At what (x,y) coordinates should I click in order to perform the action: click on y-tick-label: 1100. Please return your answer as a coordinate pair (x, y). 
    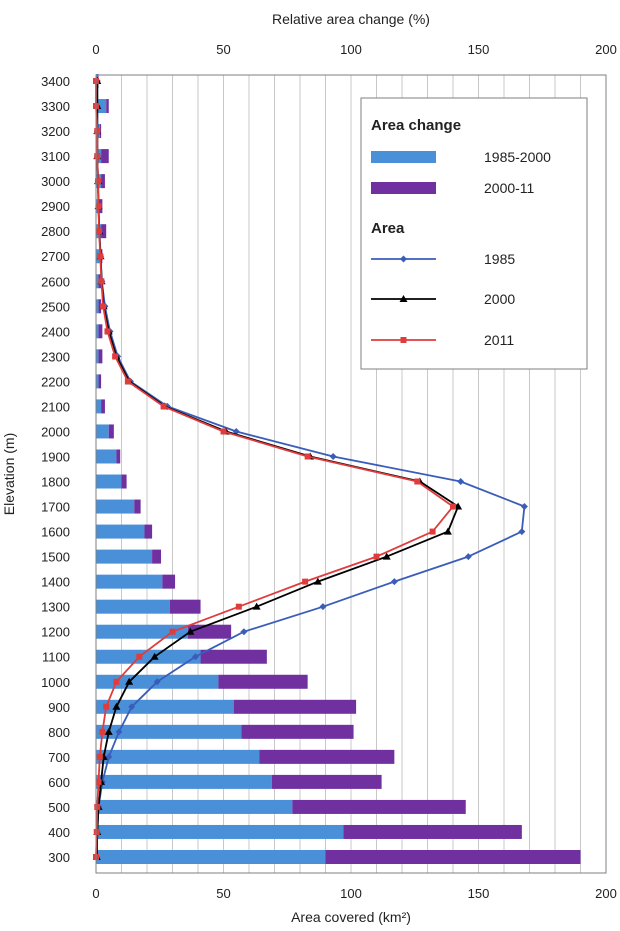
    Looking at the image, I should click on (56, 657).